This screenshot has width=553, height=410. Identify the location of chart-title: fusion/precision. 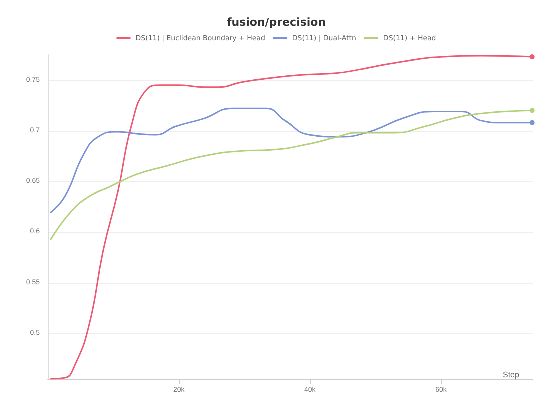
(276, 22).